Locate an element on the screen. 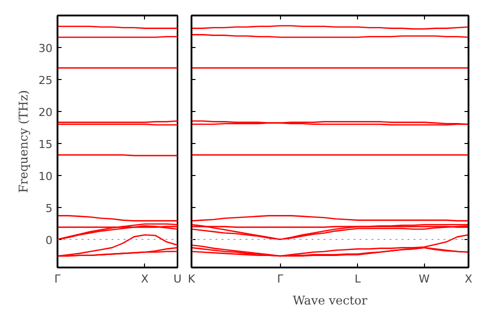 The height and width of the screenshot is (310, 489). x-tick-label: L is located at coordinates (358, 279).